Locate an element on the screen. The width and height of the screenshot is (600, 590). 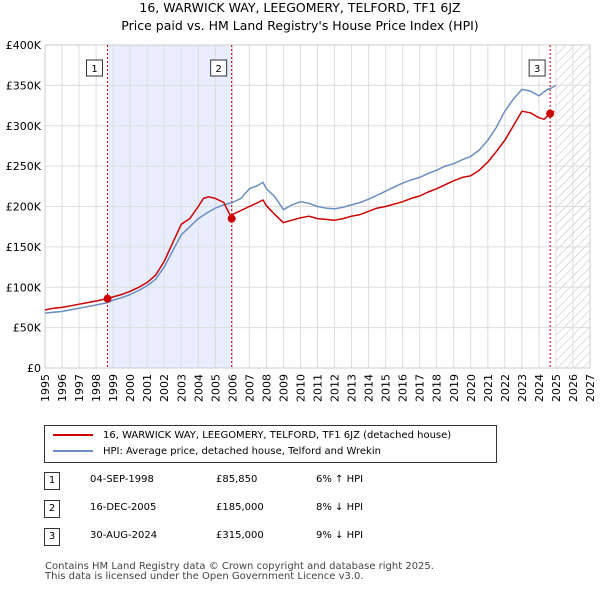
x-tick-label: 2001 is located at coordinates (147, 388).